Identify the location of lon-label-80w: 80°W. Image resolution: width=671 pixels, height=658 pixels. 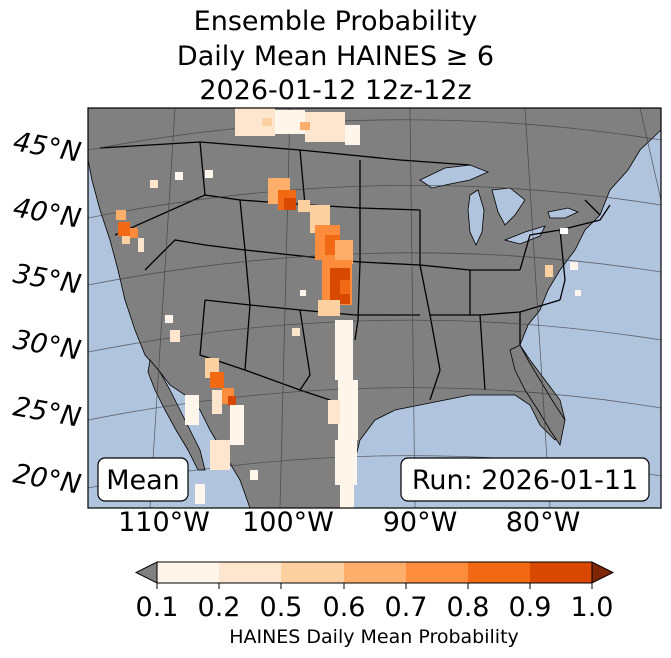
(543, 522).